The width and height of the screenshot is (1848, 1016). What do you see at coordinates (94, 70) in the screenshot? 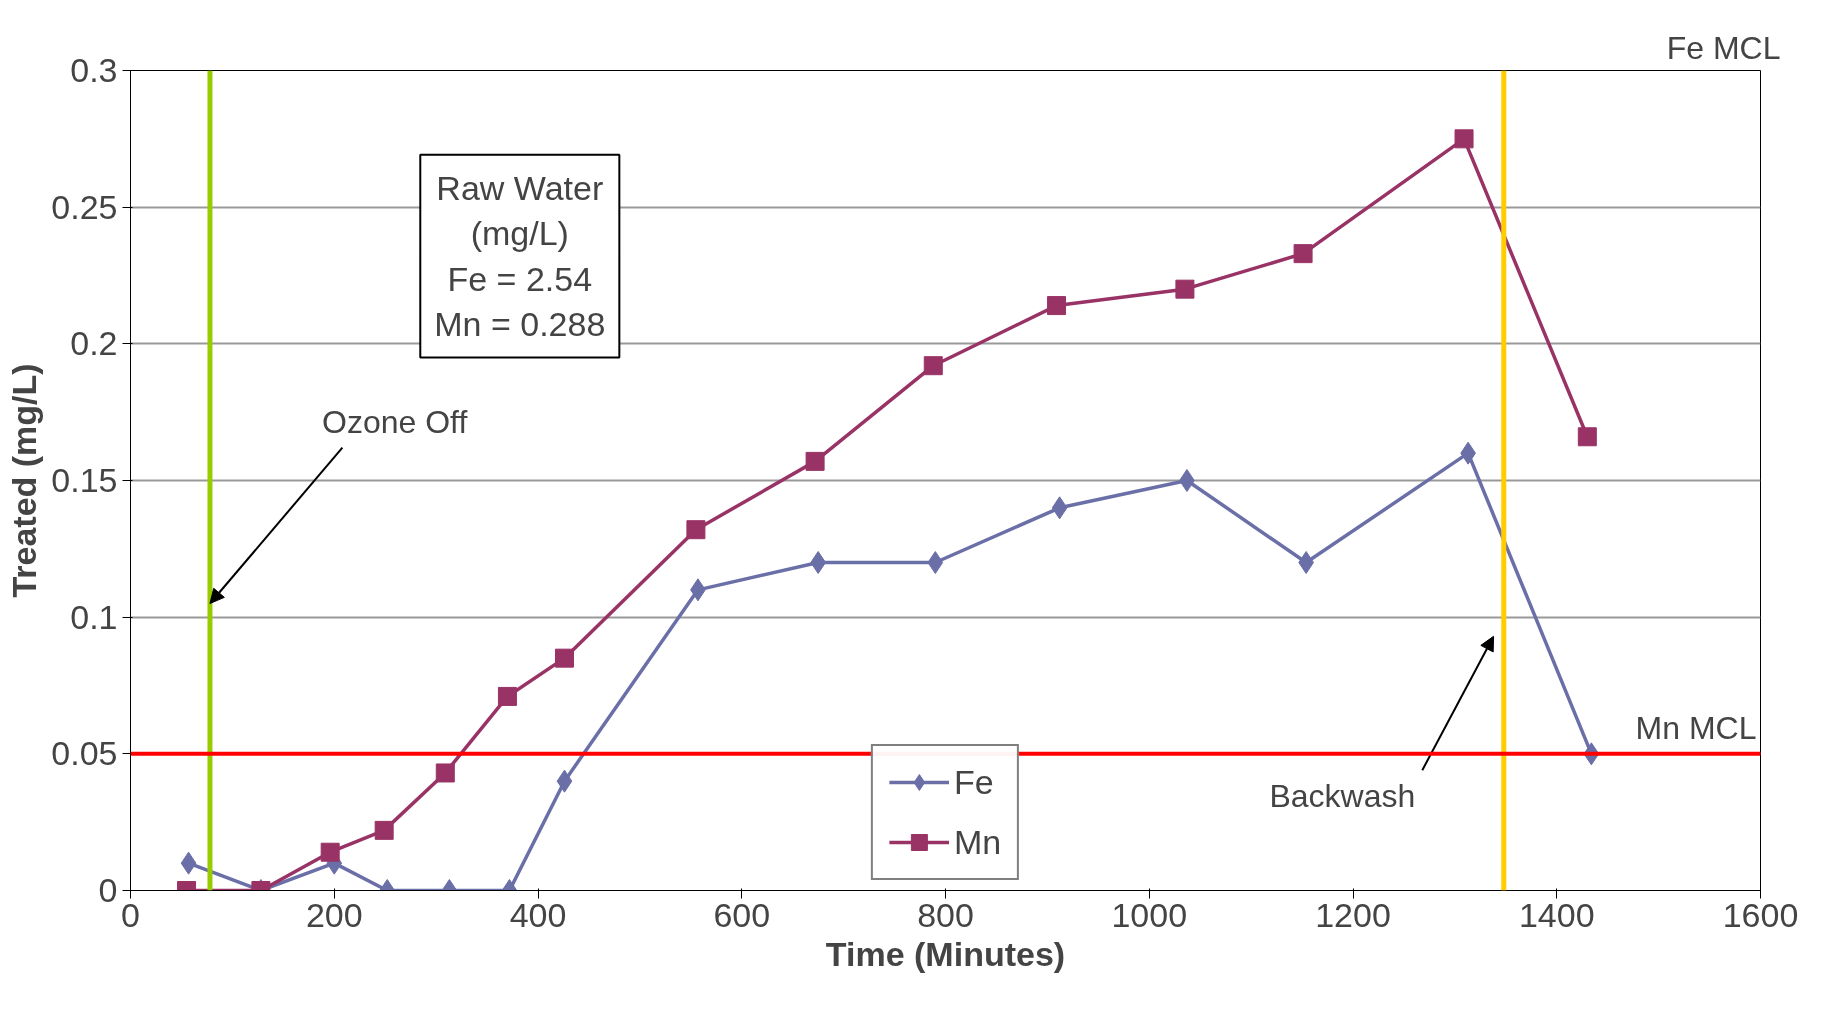
I see `y-tick-label: 0.3` at bounding box center [94, 70].